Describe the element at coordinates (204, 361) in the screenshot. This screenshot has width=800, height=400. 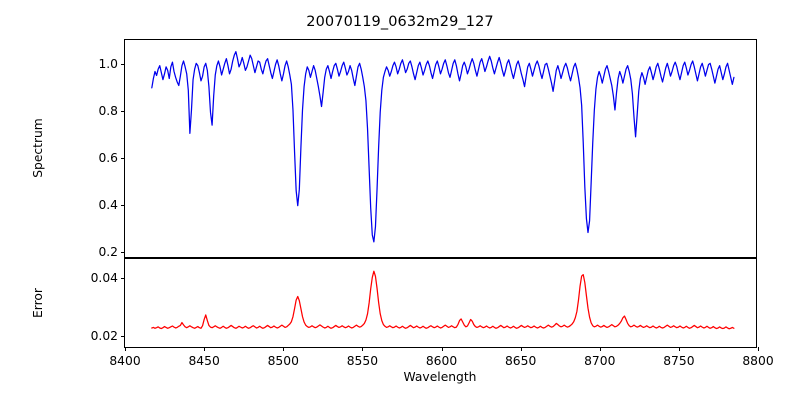
I see `x-tick-label: 8450` at that location.